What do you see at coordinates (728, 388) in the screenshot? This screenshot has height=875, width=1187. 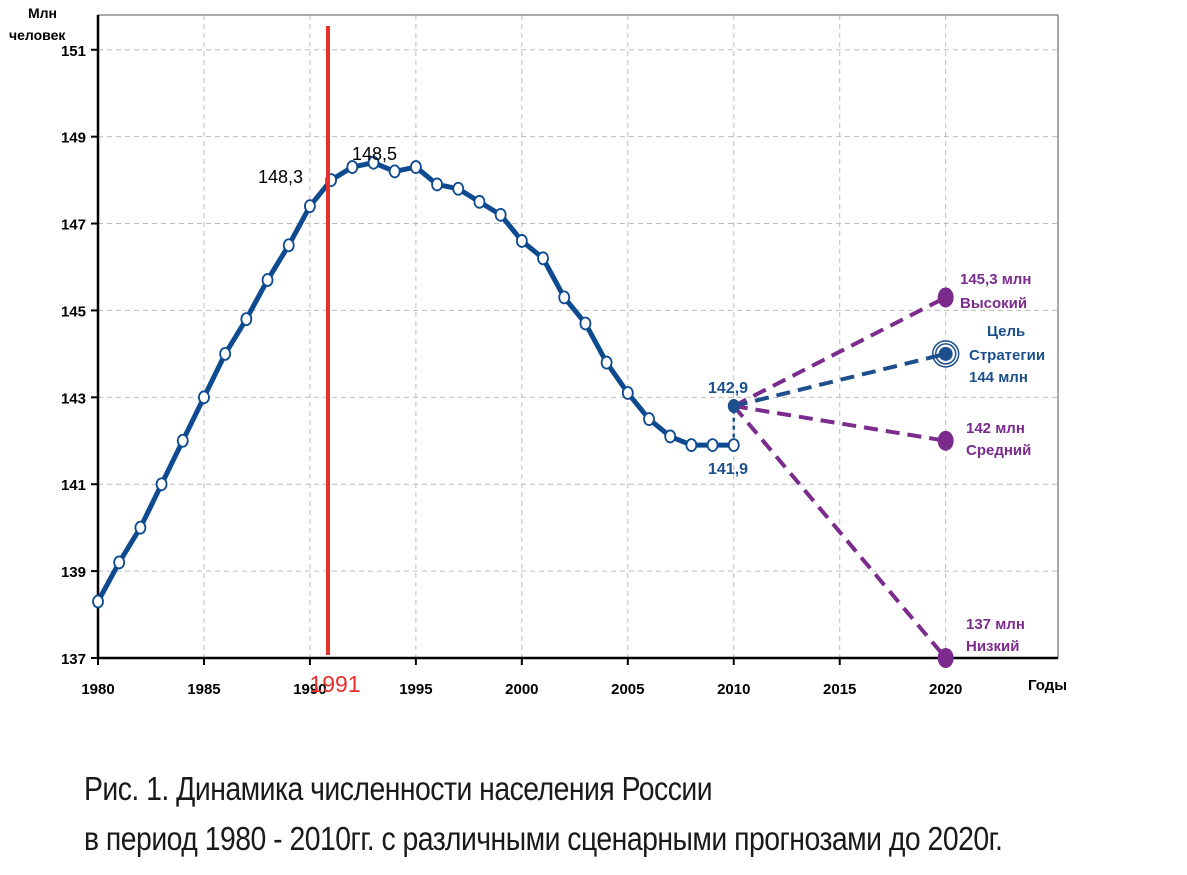 I see `label-142-9: 142,9` at bounding box center [728, 388].